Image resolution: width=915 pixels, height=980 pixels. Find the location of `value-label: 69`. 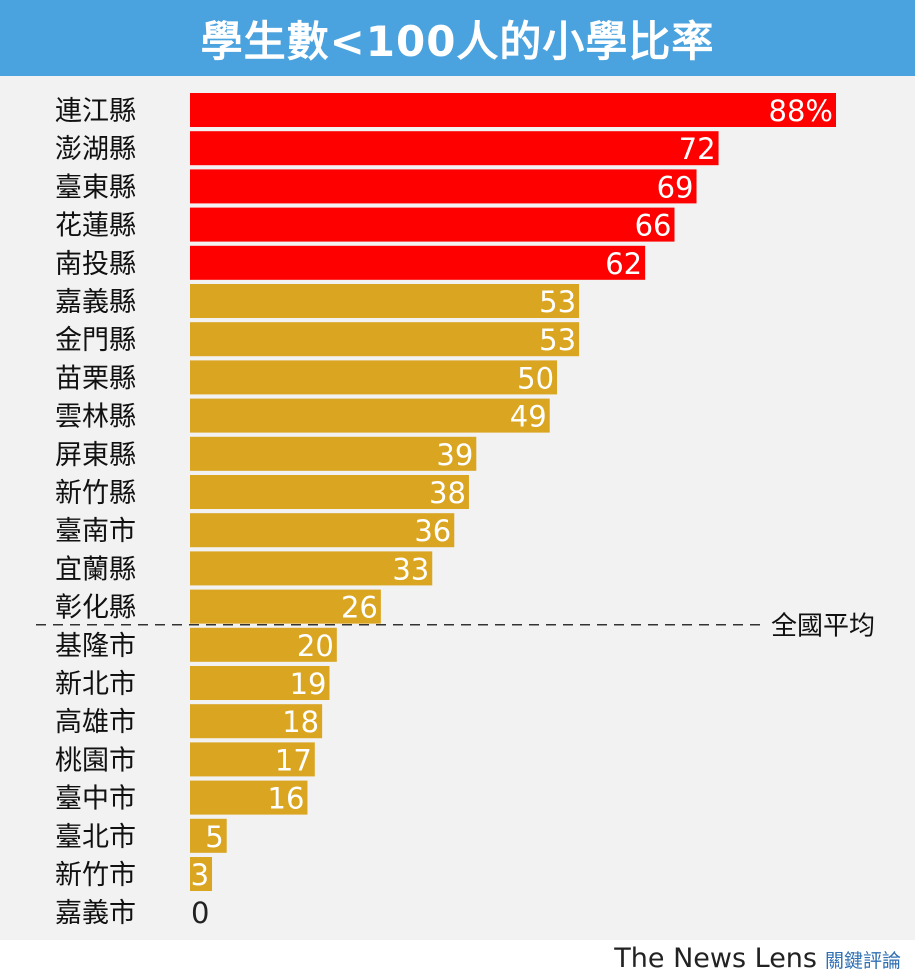

value-label: 69 is located at coordinates (675, 187).